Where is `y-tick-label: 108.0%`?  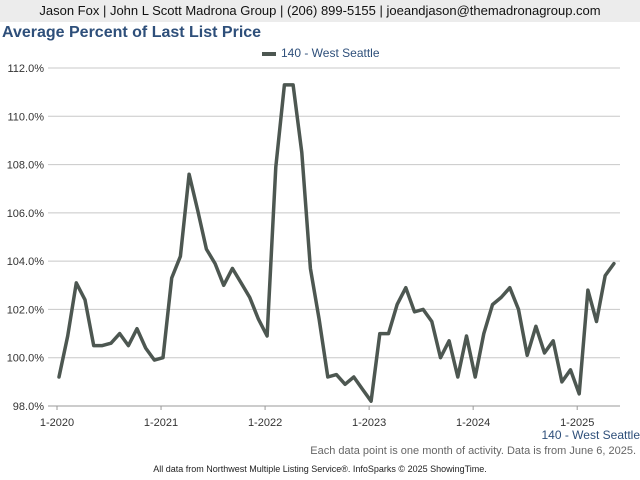
y-tick-label: 108.0% is located at coordinates (26, 166).